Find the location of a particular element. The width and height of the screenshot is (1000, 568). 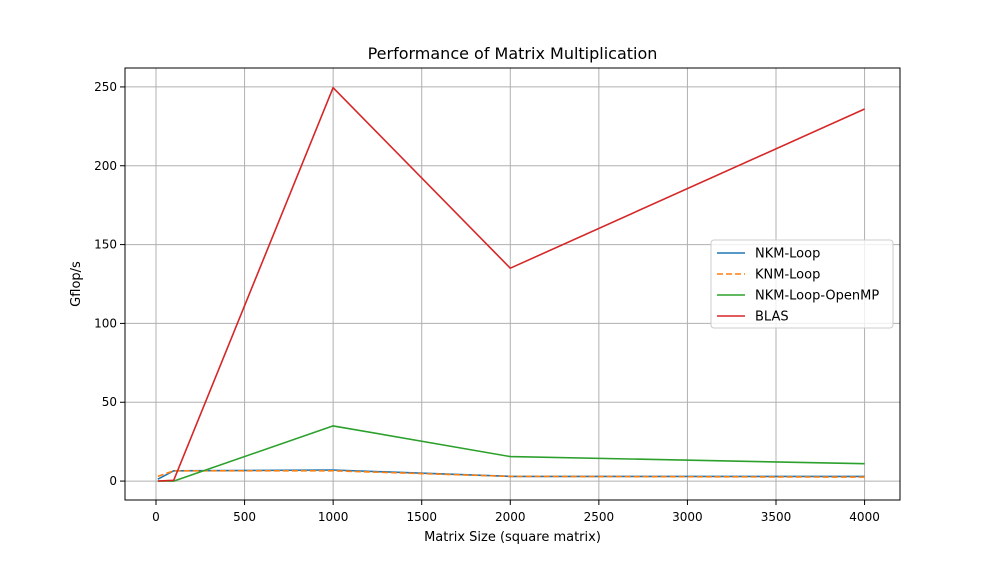

y-tick-label: 150 is located at coordinates (105, 245).